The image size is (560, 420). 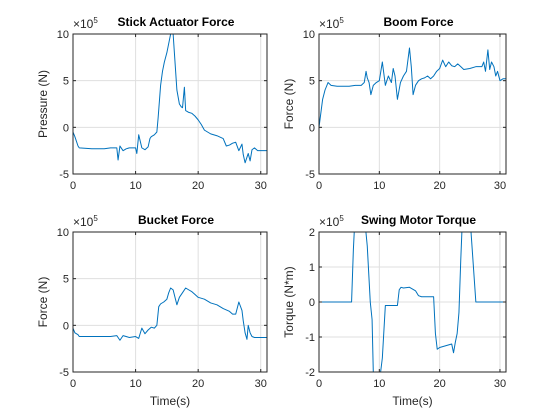 What do you see at coordinates (310, 373) in the screenshot?
I see `y-tick-label: -2` at bounding box center [310, 373].